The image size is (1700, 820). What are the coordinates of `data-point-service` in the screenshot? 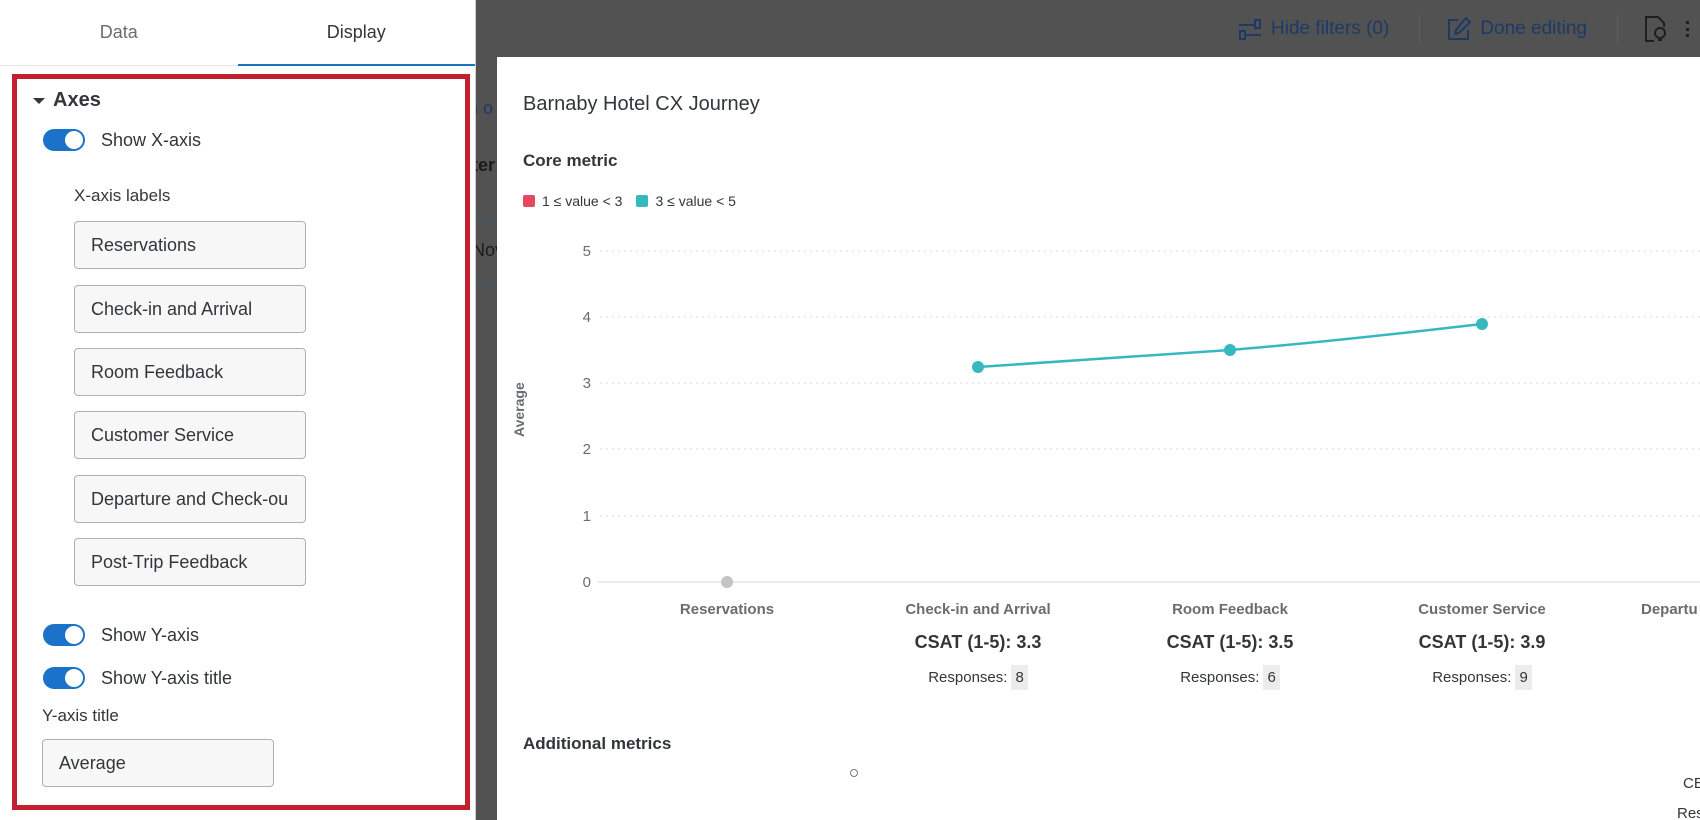 It's located at (1482, 324).